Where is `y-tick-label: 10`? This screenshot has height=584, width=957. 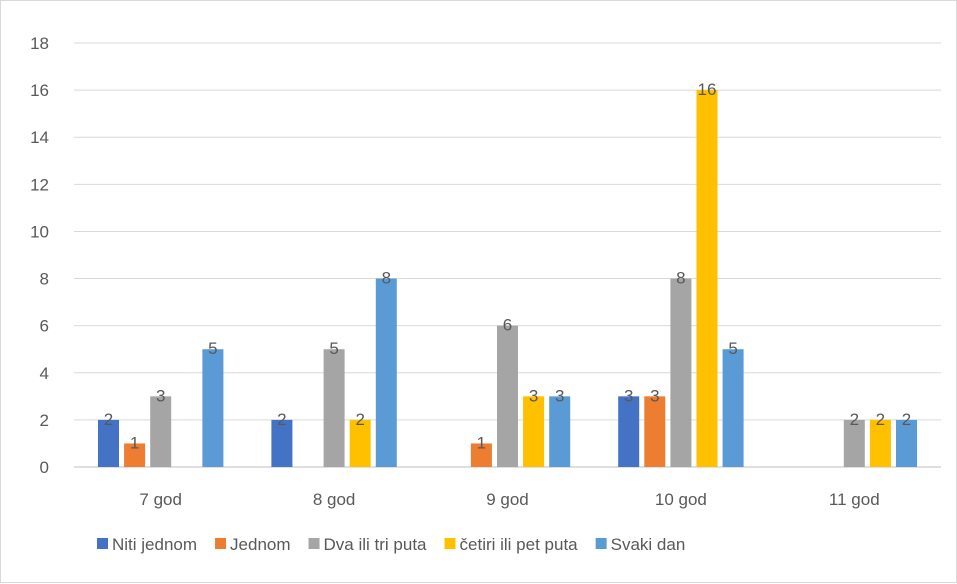
y-tick-label: 10 is located at coordinates (39, 231).